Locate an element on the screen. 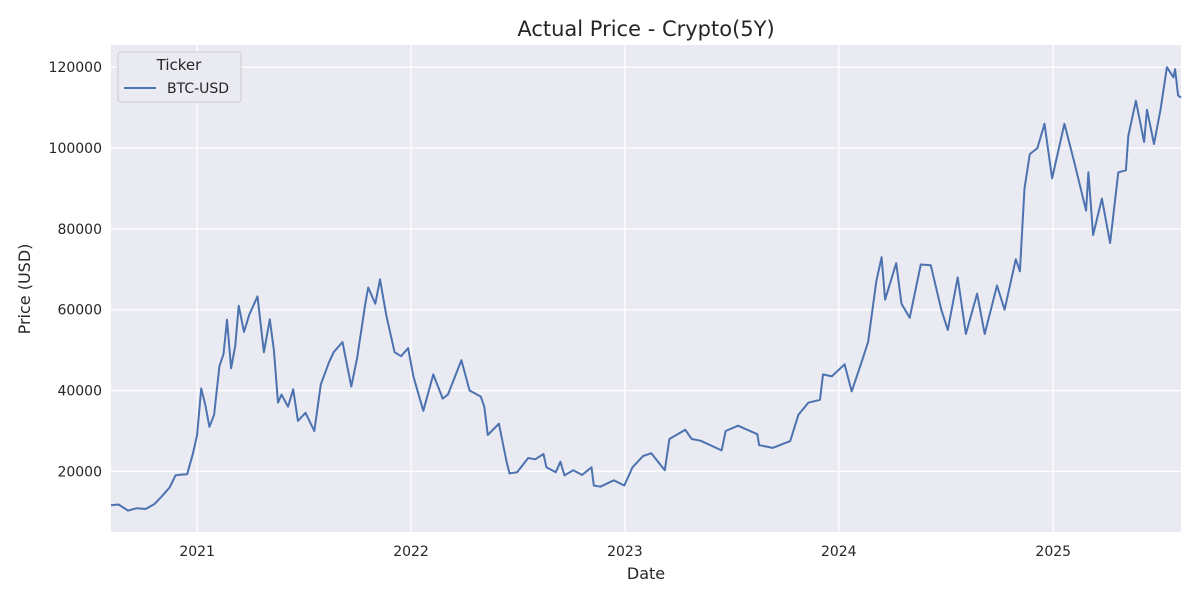  y-tick-label: 120000 is located at coordinates (75, 68).